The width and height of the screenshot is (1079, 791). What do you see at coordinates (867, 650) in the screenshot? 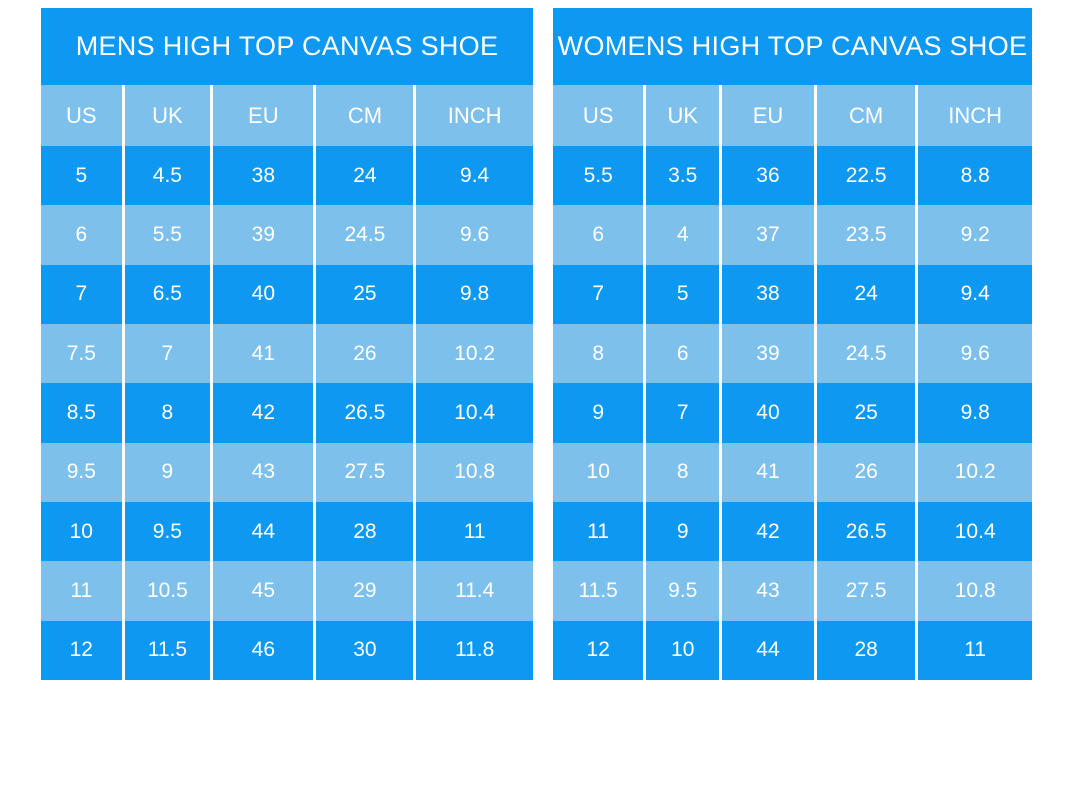
I see `womens-cell-cm: 28` at bounding box center [867, 650].